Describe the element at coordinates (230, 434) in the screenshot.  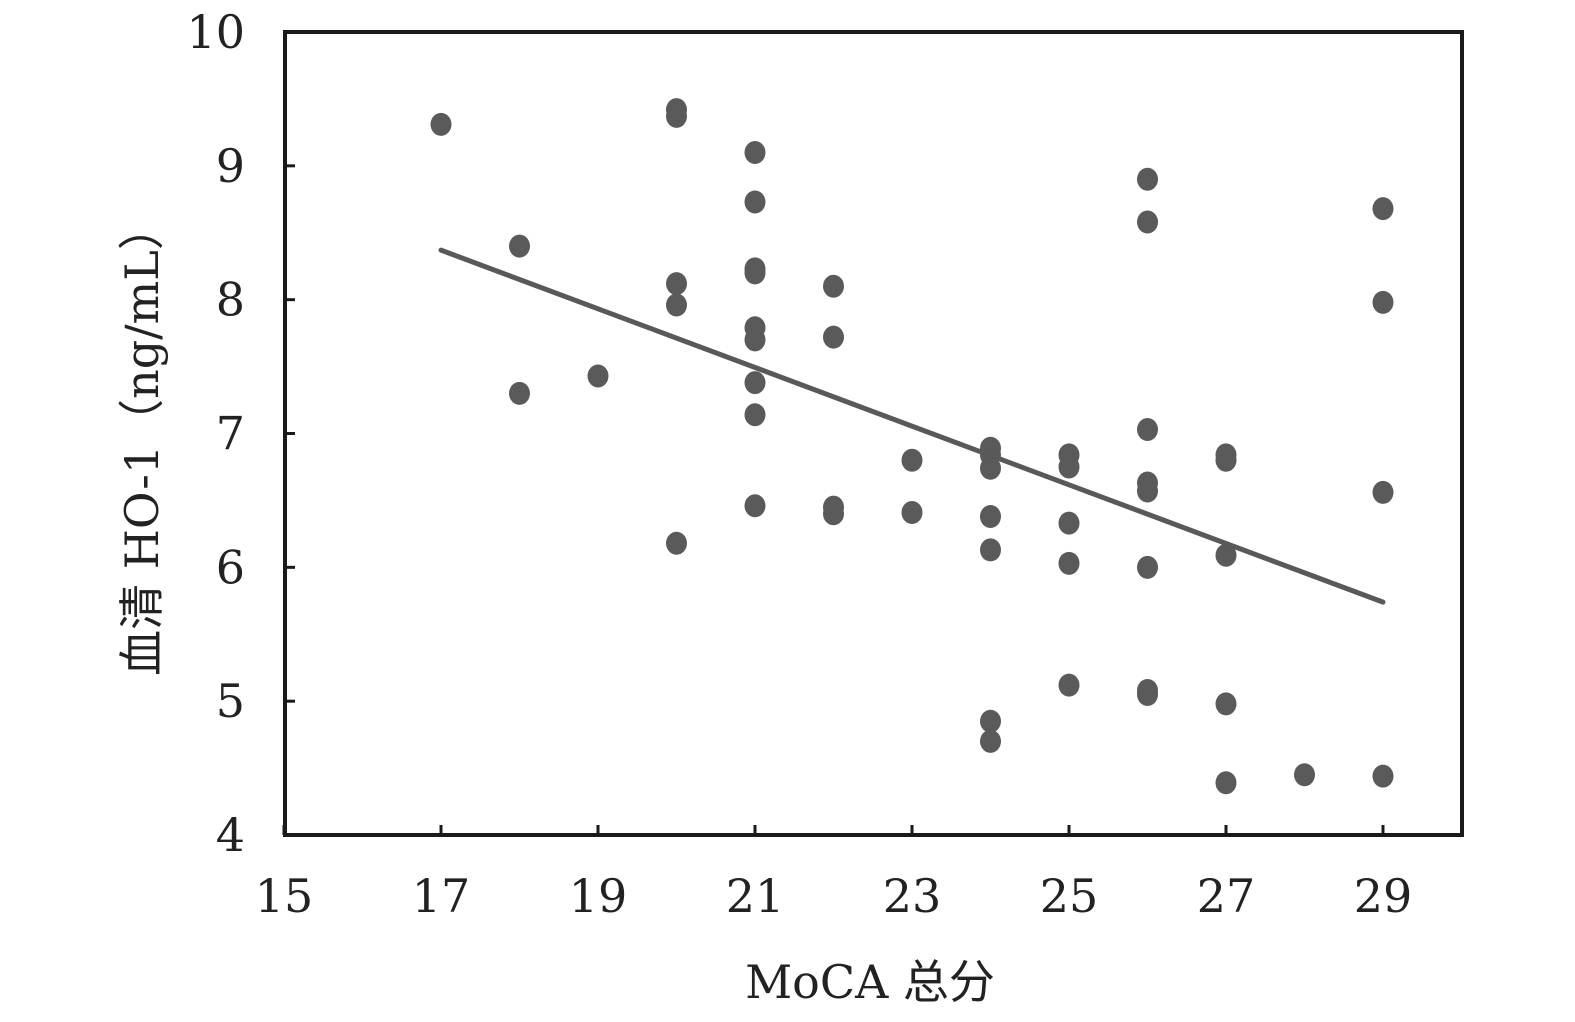
I see `y-tick-label: 7` at that location.